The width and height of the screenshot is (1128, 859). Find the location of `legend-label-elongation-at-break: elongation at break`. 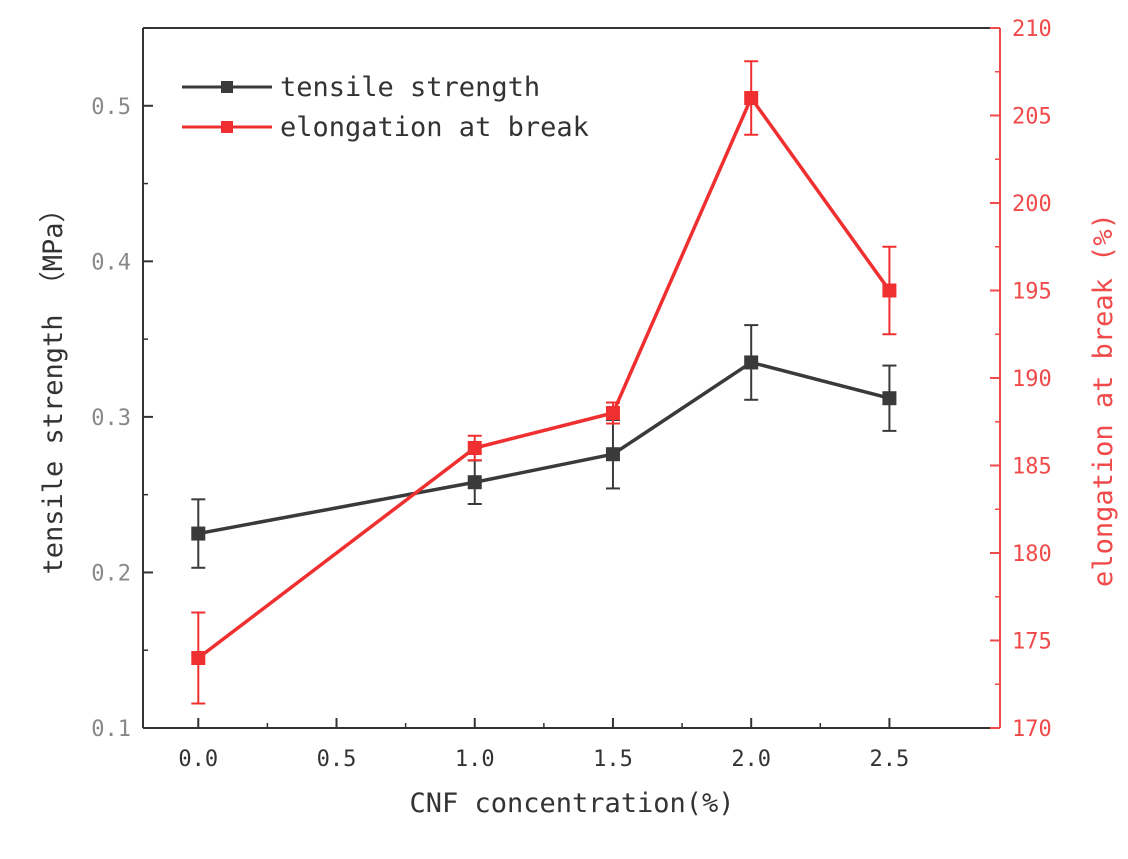

legend-label-elongation-at-break: elongation at break is located at coordinates (434, 127).